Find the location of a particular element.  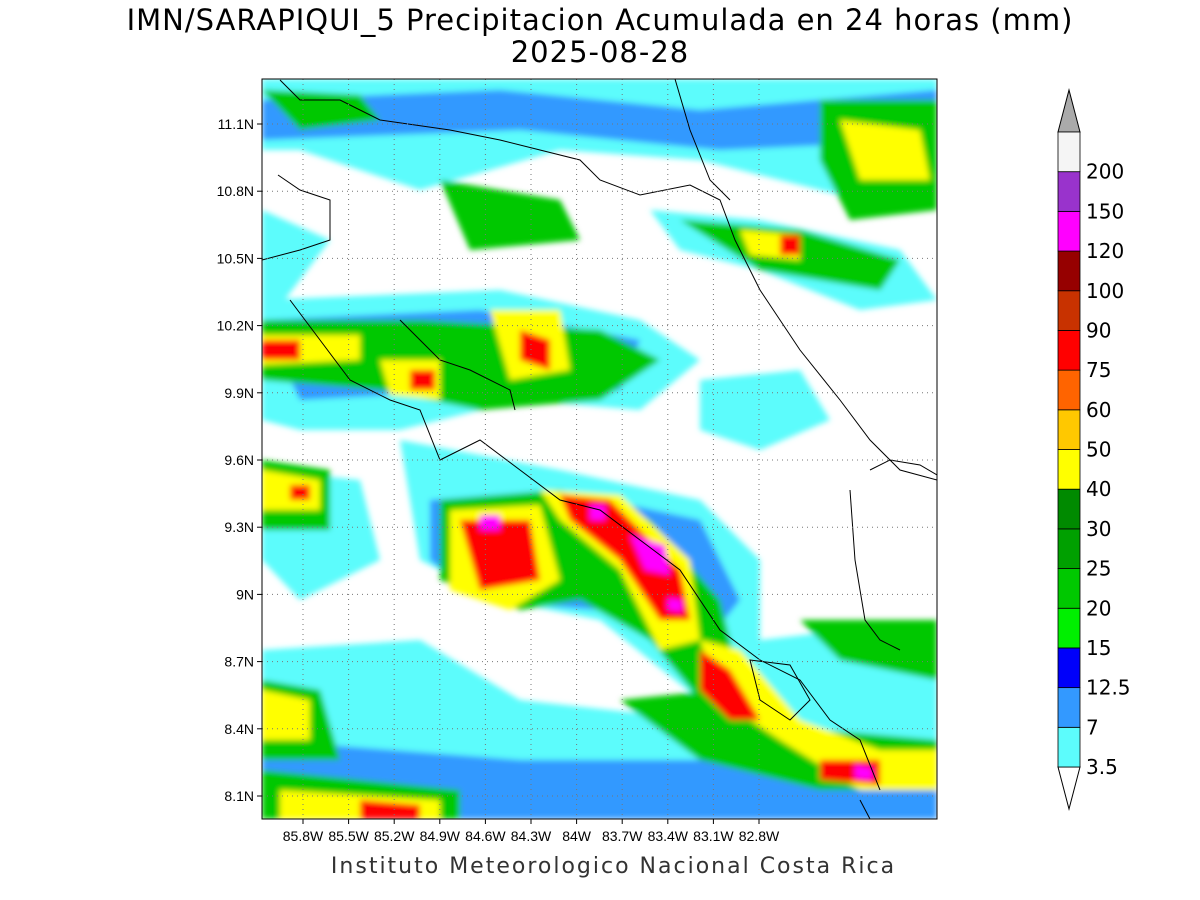

colorbar-label: 75 is located at coordinates (1098, 370).